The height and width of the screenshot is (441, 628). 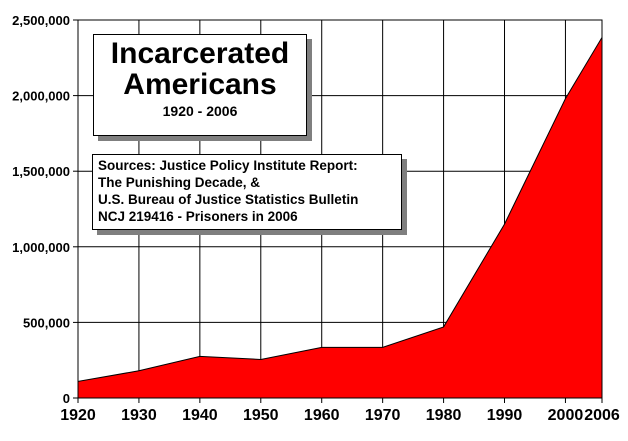 What do you see at coordinates (566, 415) in the screenshot?
I see `x-tick-label: 2000` at bounding box center [566, 415].